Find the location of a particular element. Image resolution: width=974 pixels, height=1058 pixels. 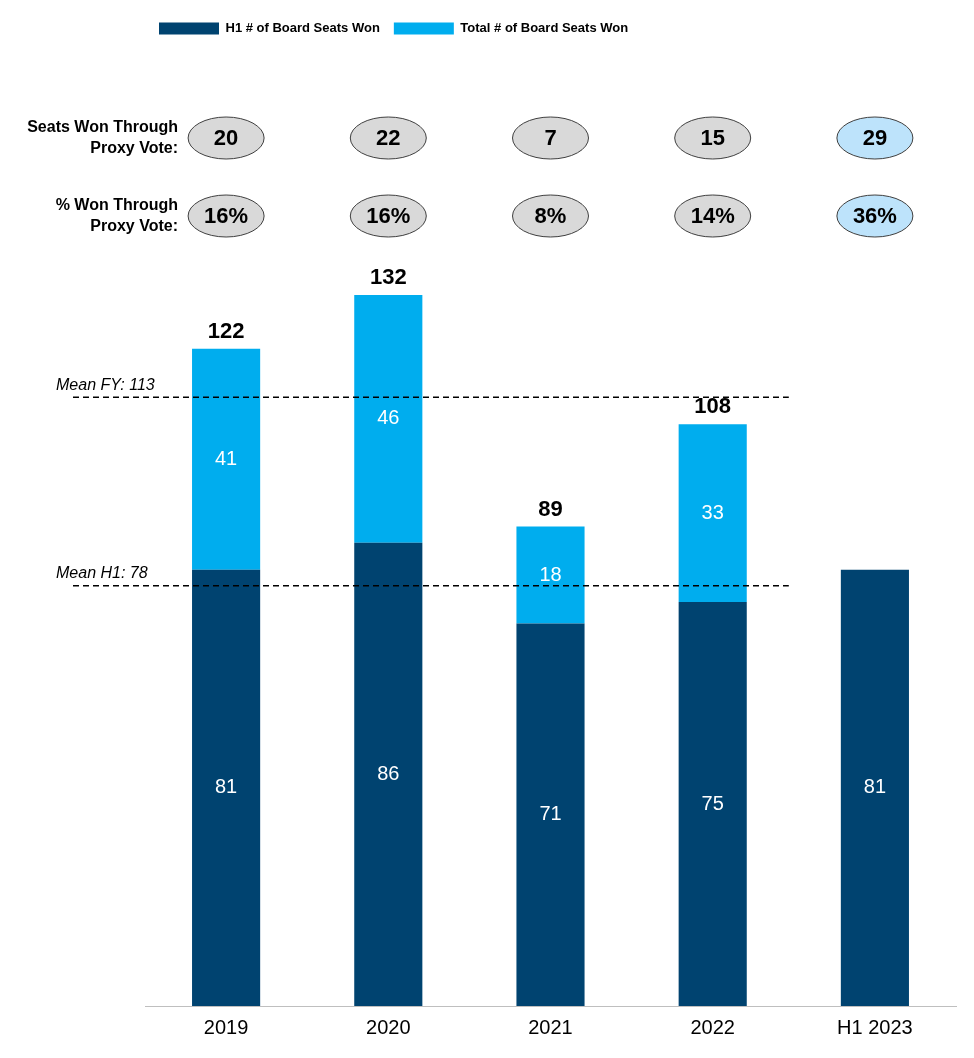

text: 29 is located at coordinates (875, 138).